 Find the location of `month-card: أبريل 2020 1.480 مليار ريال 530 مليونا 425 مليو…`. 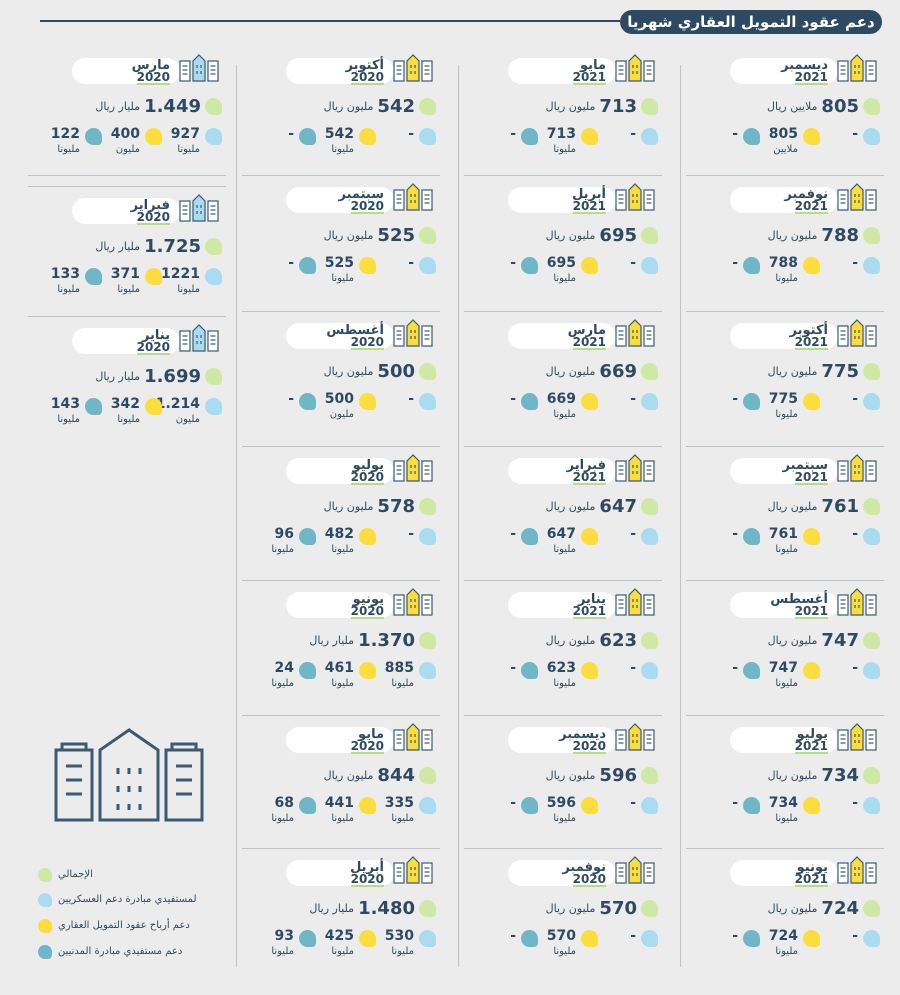

month-card: أبريل 2020 1.480 مليار ريال 530 مليونا 425 مليو… is located at coordinates (341, 925).